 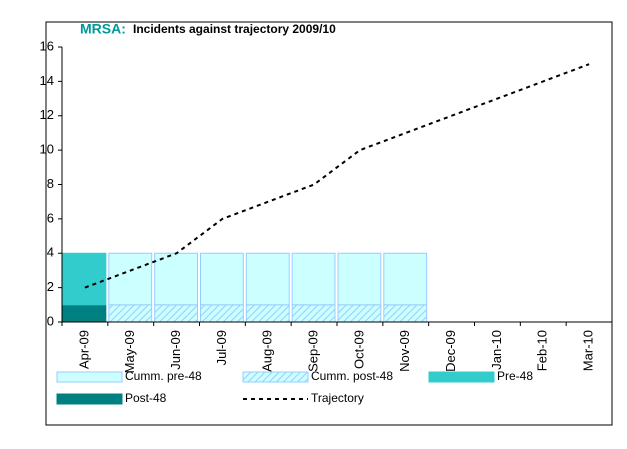 I want to click on y-tick-label: 12, so click(x=47, y=114).